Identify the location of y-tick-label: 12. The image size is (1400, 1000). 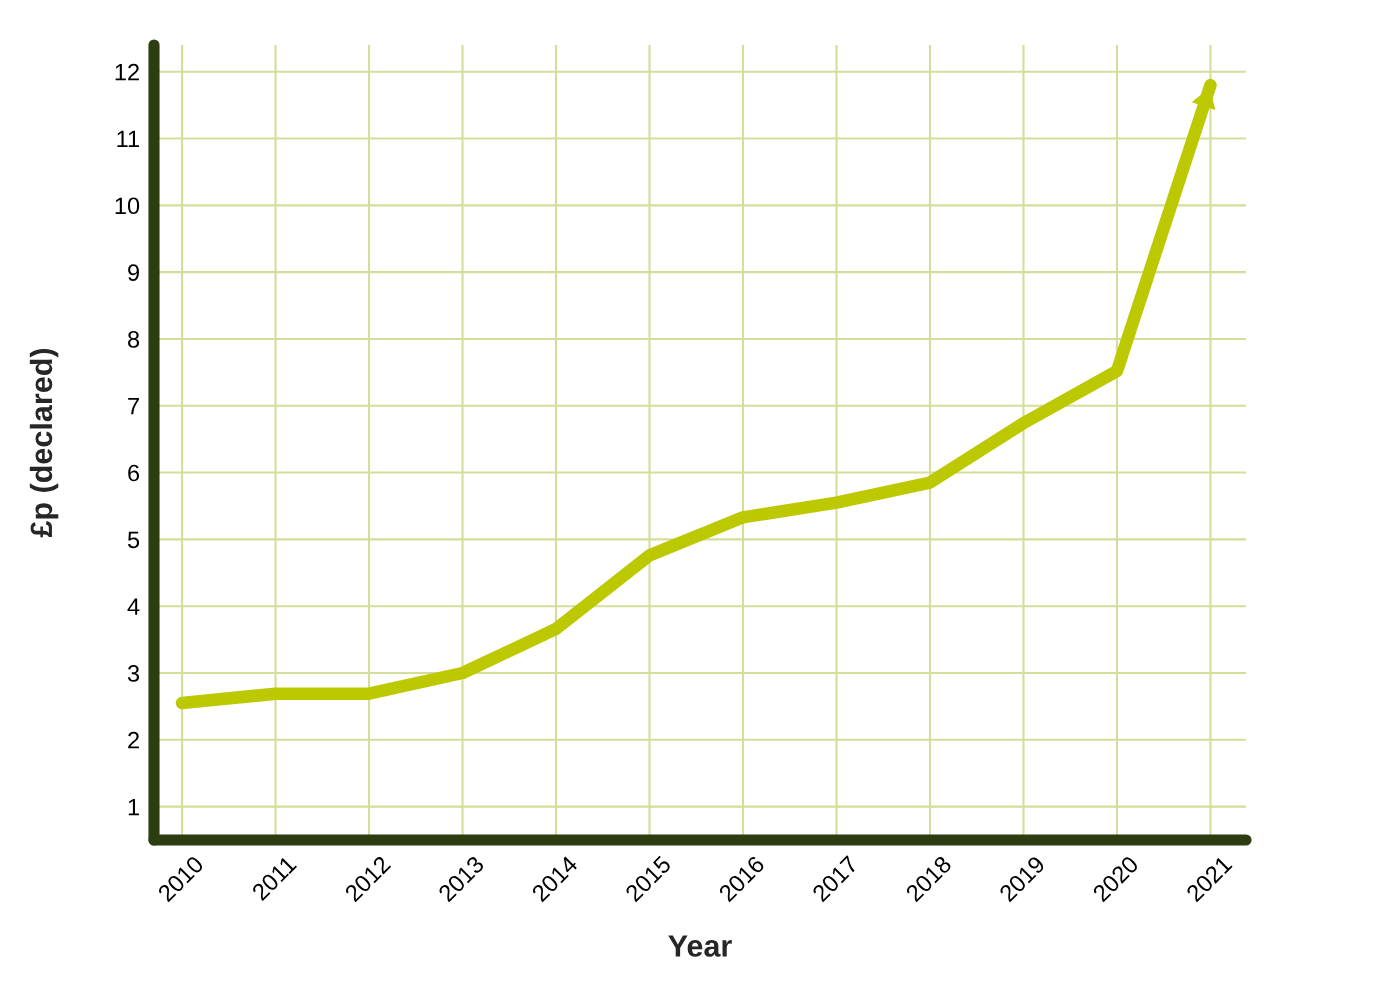
(127, 72).